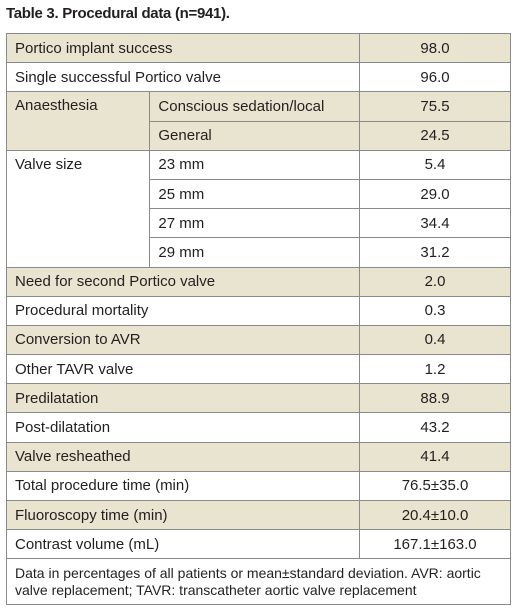  I want to click on table-row: Need for second Portico valve 2.0, so click(258, 281).